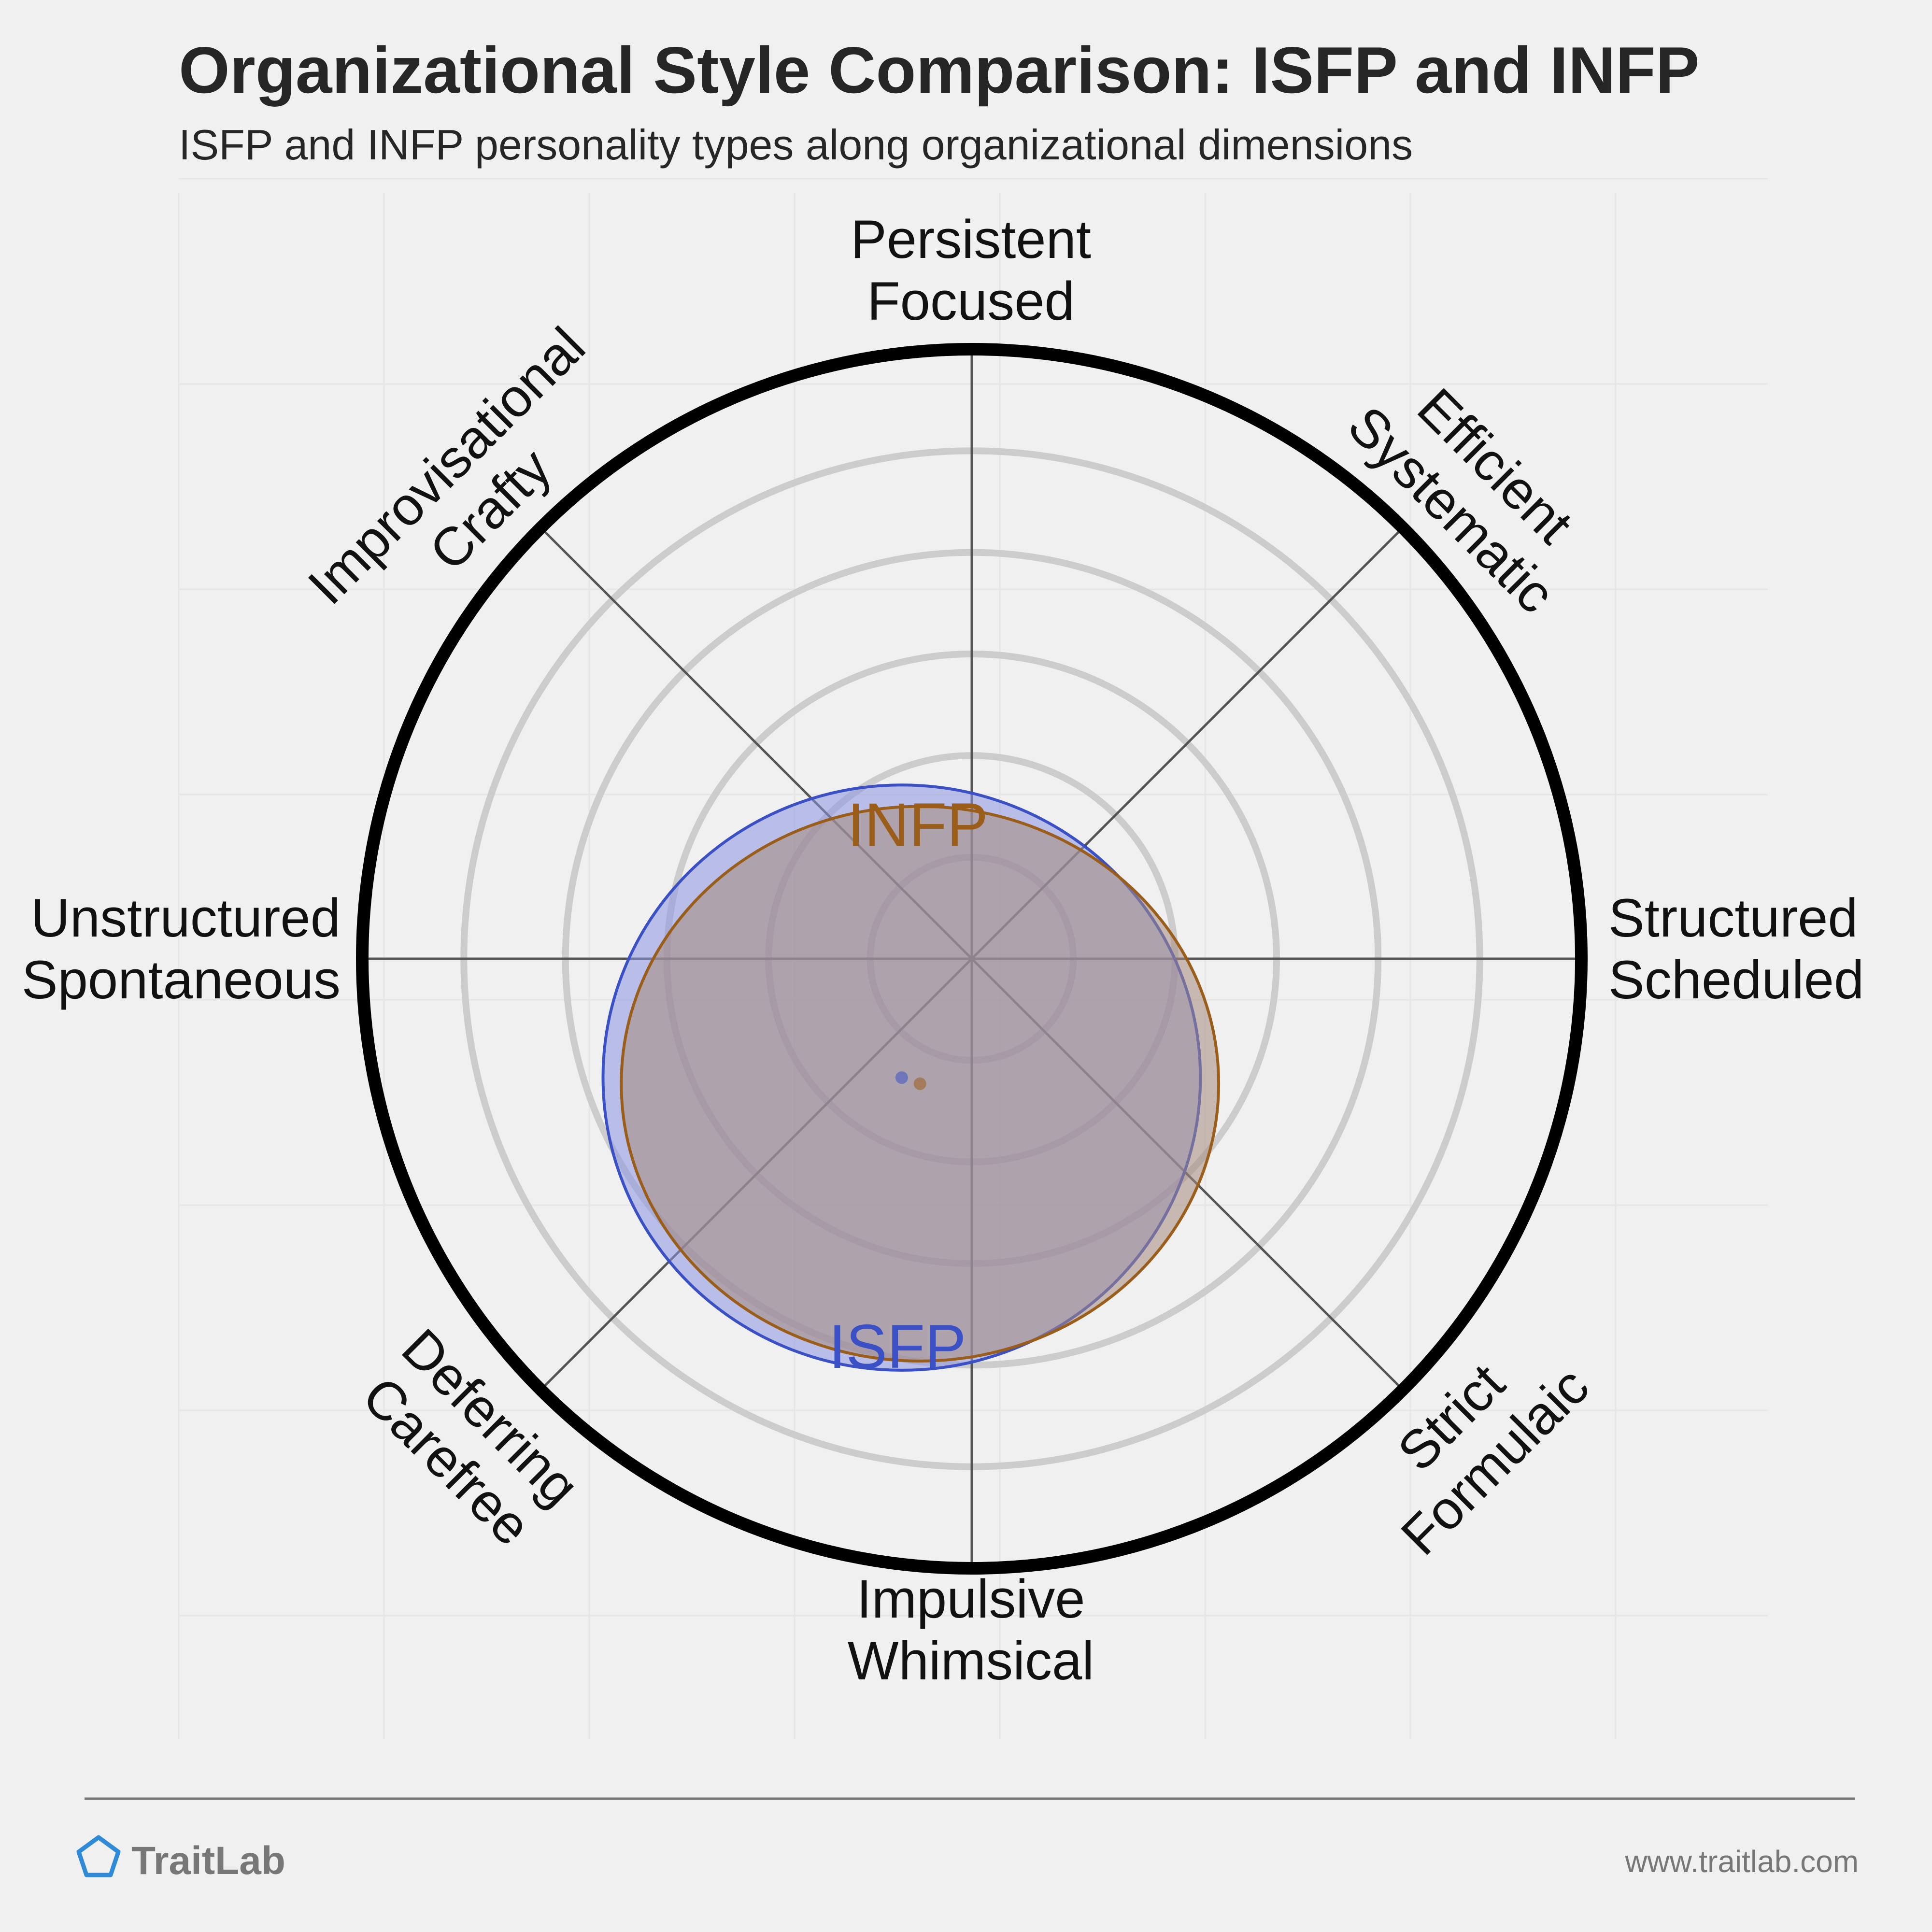 The image size is (1932, 1932). I want to click on axis-label-line: Unstructured, so click(186, 918).